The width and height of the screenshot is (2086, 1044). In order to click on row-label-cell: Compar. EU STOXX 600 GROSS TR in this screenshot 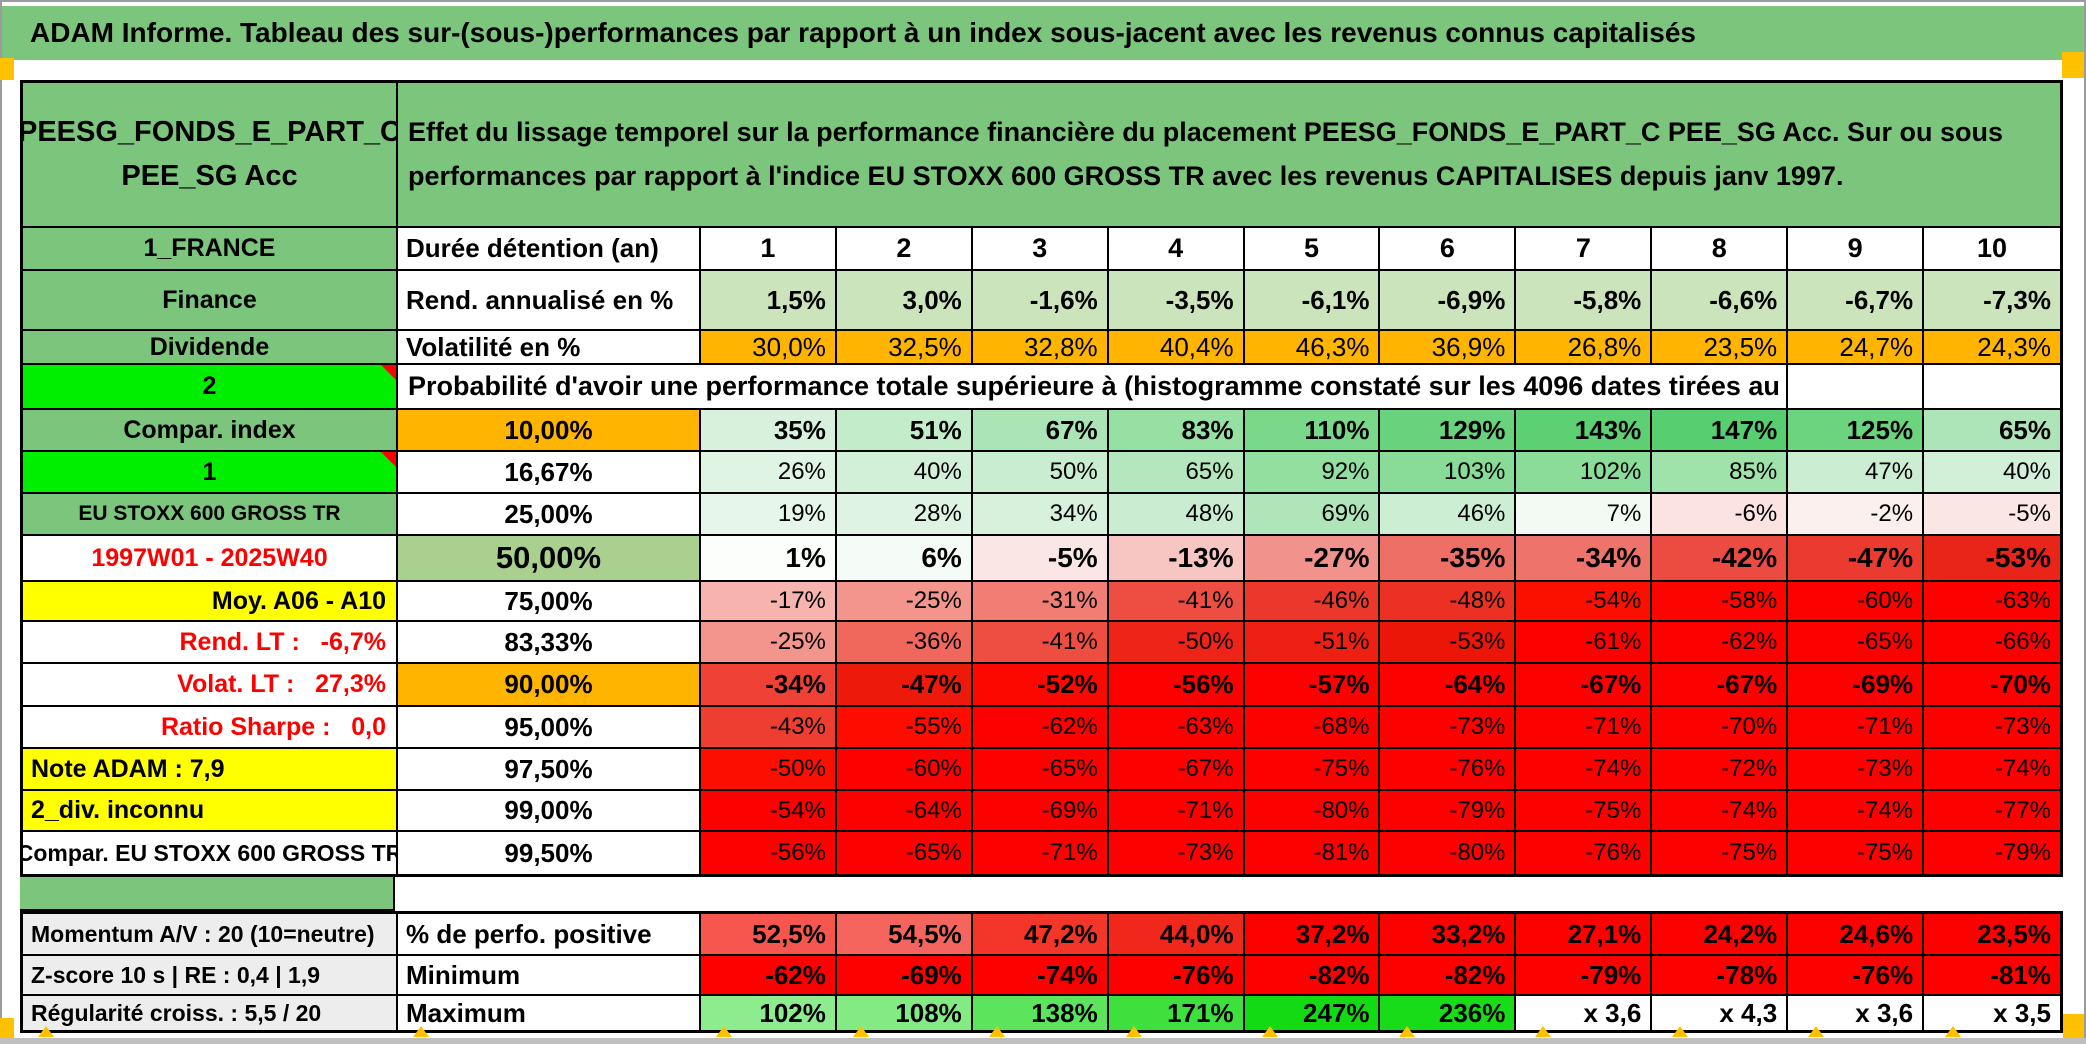, I will do `click(210, 853)`.